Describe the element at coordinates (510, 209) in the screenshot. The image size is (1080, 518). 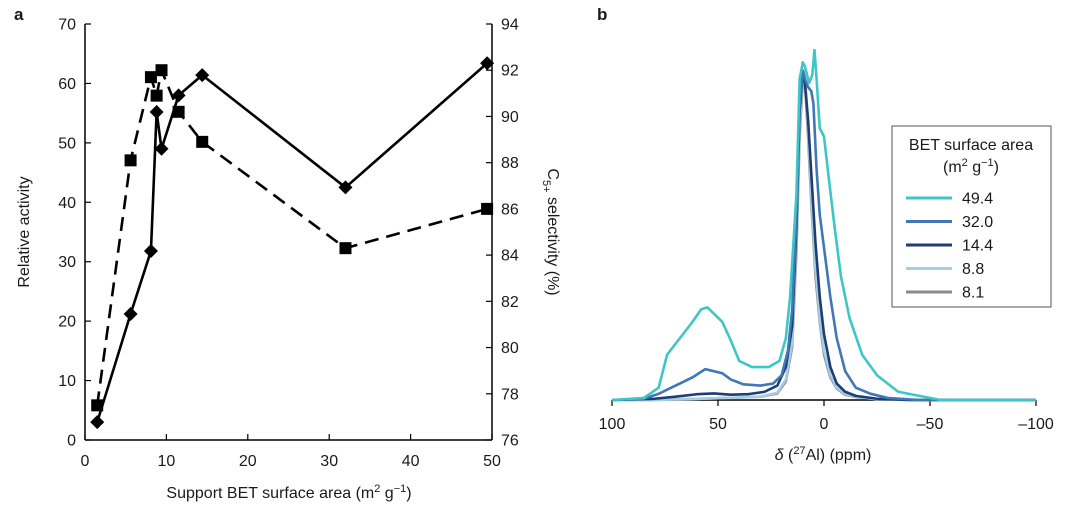
I see `y2-tick-label: 86` at that location.